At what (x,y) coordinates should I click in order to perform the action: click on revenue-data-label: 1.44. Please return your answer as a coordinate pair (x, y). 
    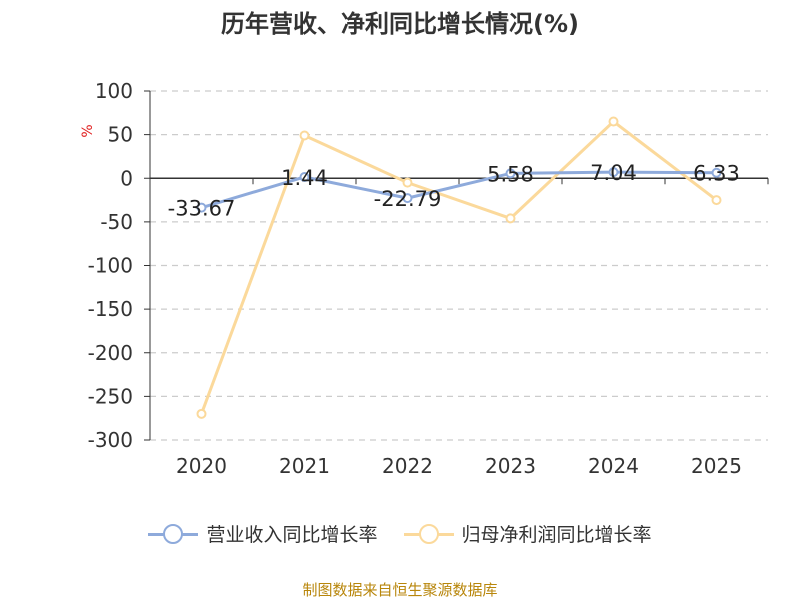
    Looking at the image, I should click on (304, 178).